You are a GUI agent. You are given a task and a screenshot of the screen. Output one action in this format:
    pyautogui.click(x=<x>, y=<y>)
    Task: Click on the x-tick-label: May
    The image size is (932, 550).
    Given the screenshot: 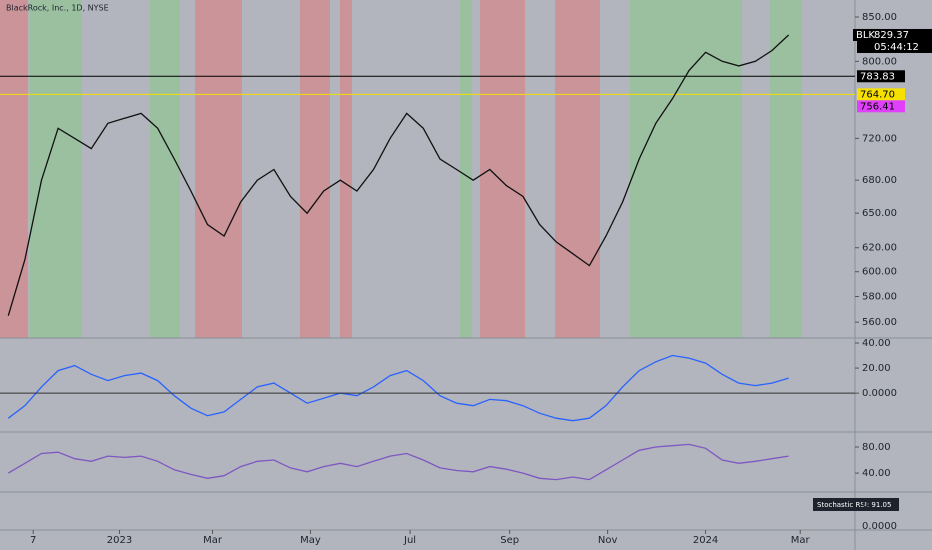 What is the action you would take?
    pyautogui.click(x=310, y=540)
    